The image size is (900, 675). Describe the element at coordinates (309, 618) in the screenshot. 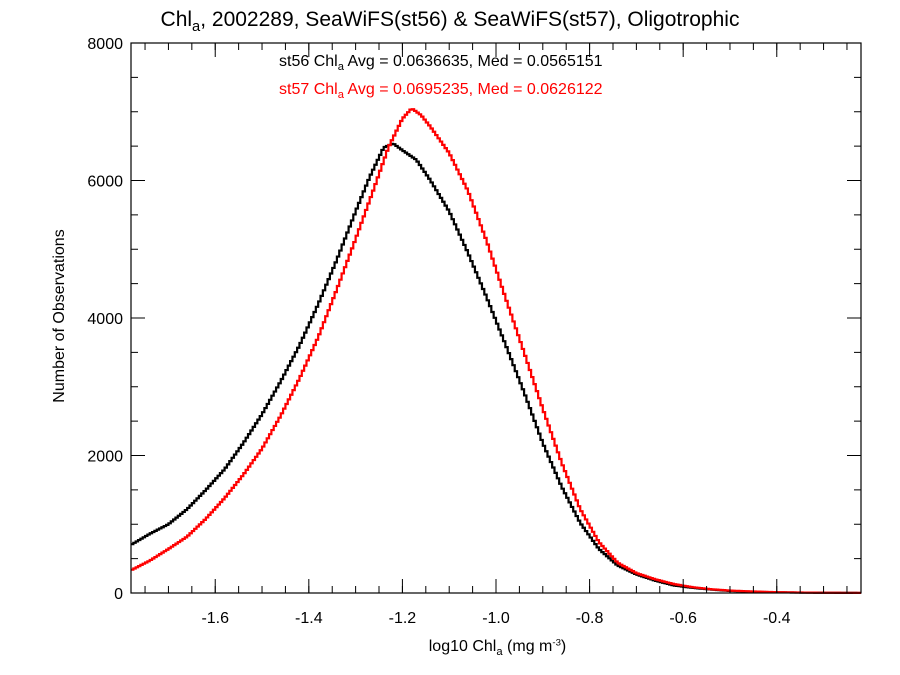

I see `x-tick-label: -1.4` at that location.